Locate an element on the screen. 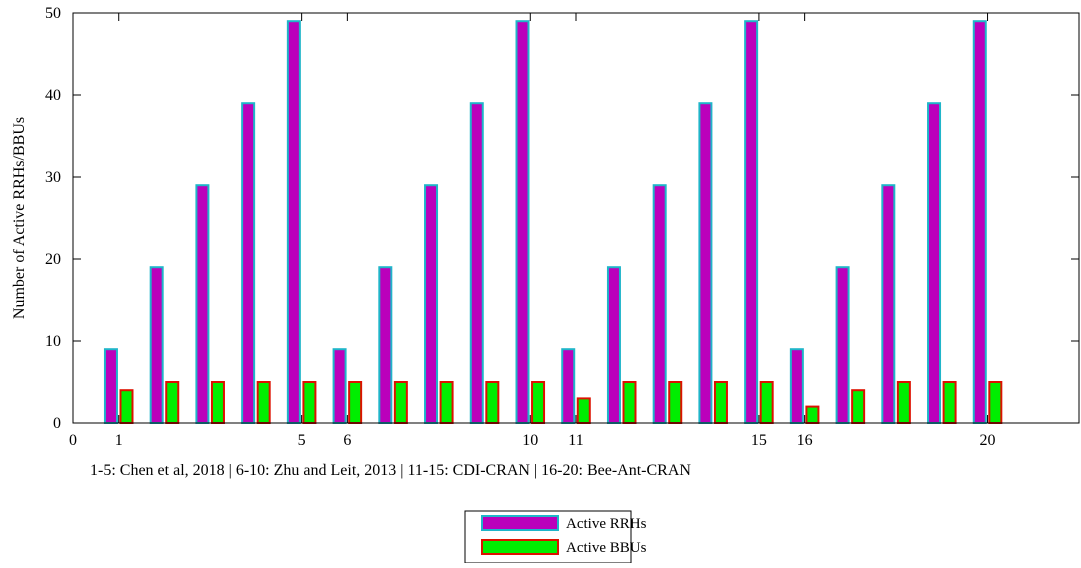  y-tick-label: 20 is located at coordinates (53, 259).